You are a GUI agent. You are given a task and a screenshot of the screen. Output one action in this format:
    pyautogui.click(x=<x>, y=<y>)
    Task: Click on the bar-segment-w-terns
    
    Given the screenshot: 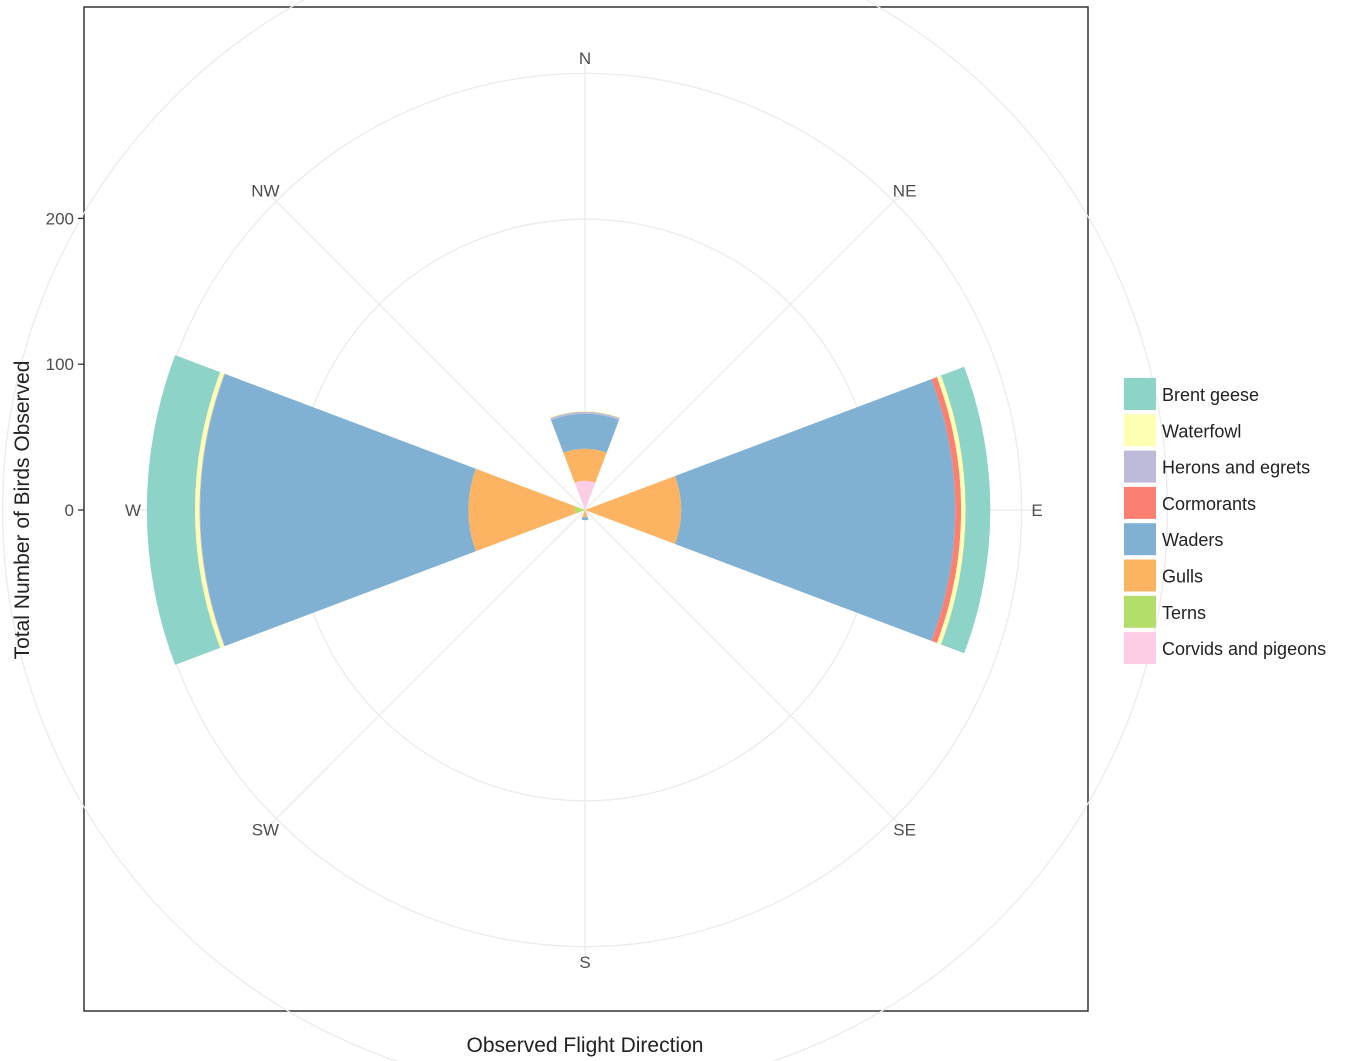 What is the action you would take?
    pyautogui.click(x=579, y=510)
    